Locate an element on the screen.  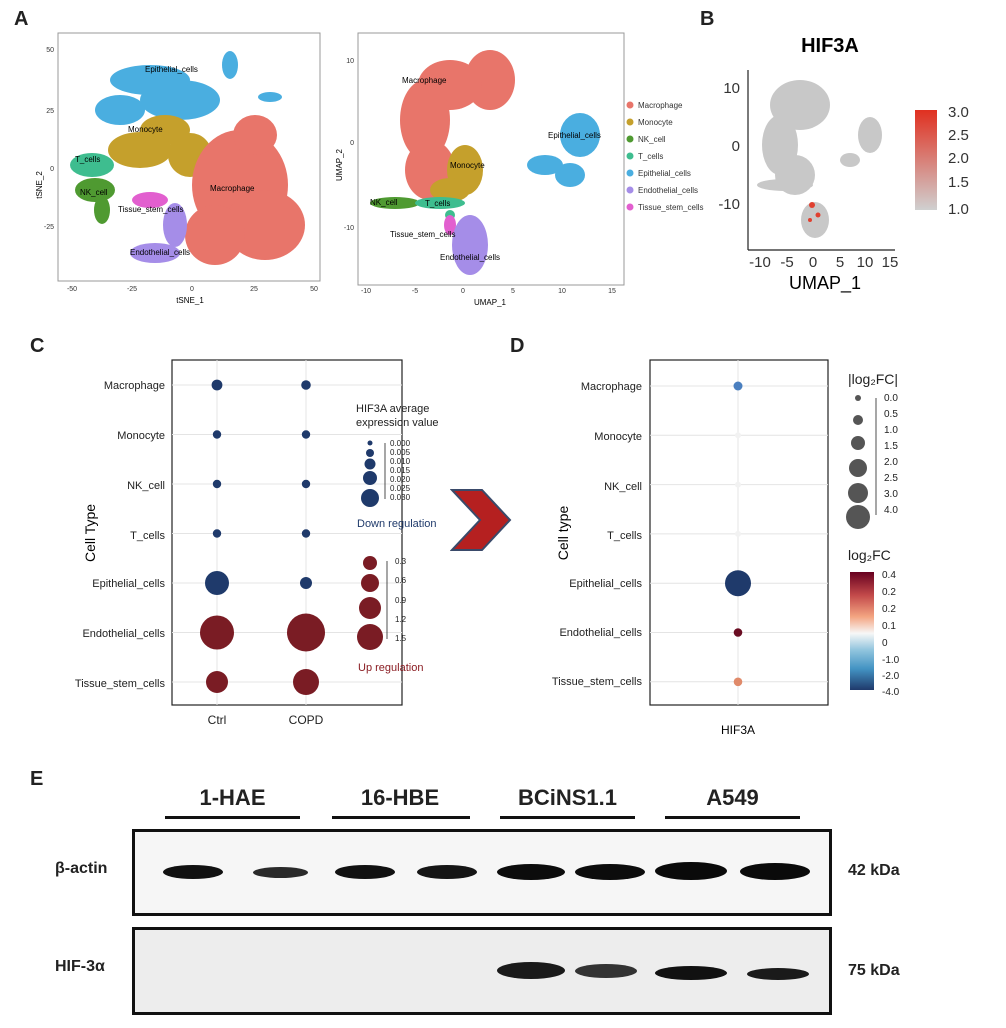
group-bar-1hae is located at coordinates (232, 817).